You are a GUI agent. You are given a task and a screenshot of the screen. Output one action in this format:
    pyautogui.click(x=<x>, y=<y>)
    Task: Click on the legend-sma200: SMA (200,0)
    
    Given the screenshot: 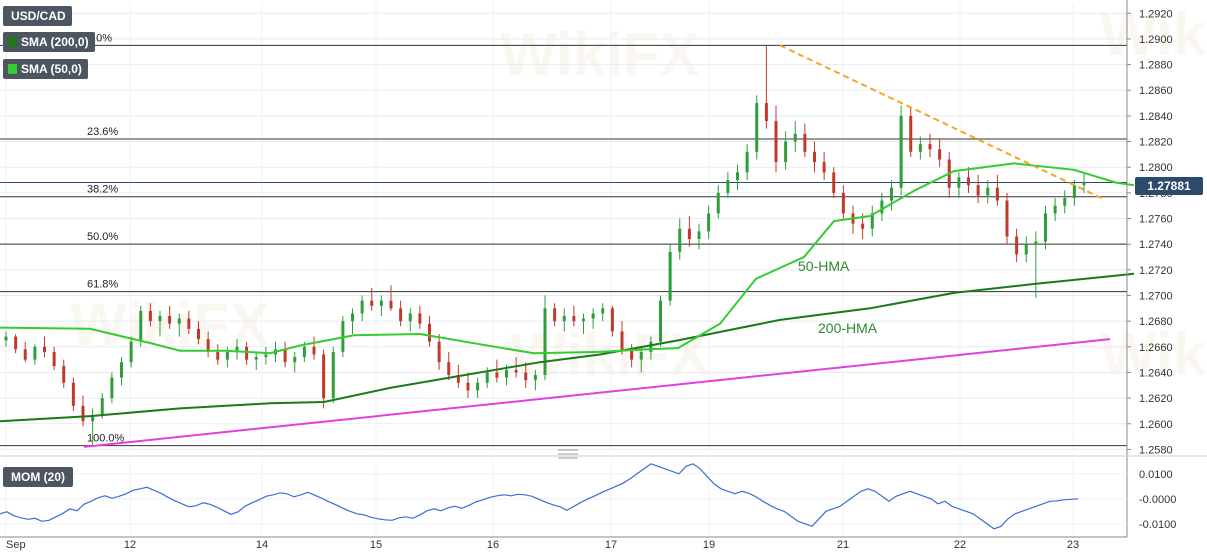 What is the action you would take?
    pyautogui.click(x=49, y=42)
    